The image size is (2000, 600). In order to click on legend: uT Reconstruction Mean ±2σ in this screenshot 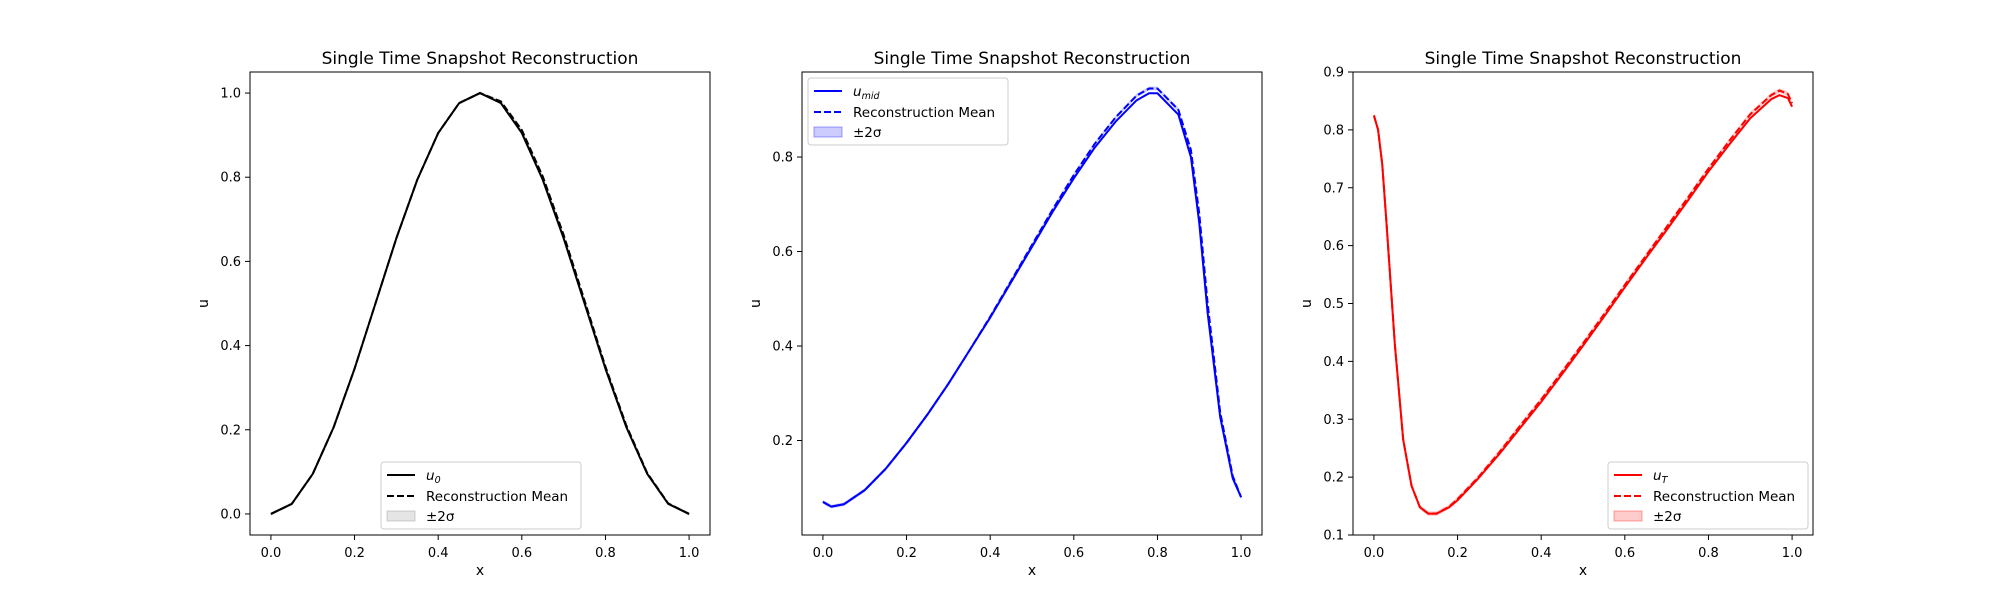, I will do `click(1708, 495)`.